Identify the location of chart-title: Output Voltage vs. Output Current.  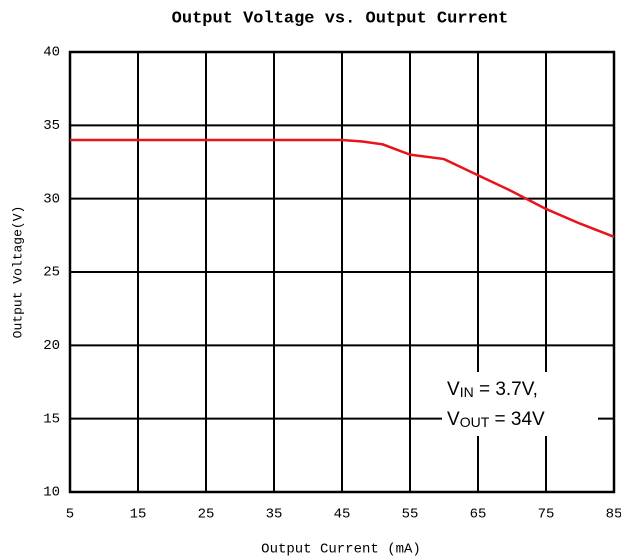
(340, 18).